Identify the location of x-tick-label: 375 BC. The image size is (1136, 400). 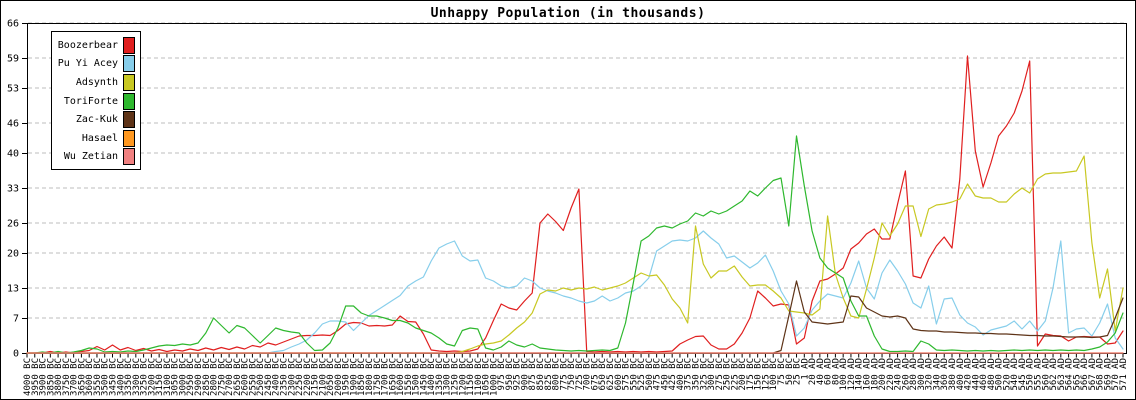
(689, 374).